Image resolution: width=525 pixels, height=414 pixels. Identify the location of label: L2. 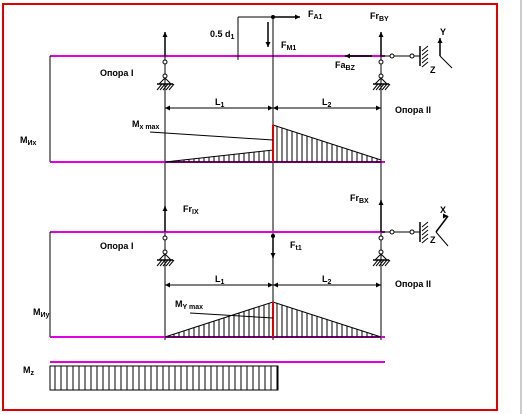
(327, 280).